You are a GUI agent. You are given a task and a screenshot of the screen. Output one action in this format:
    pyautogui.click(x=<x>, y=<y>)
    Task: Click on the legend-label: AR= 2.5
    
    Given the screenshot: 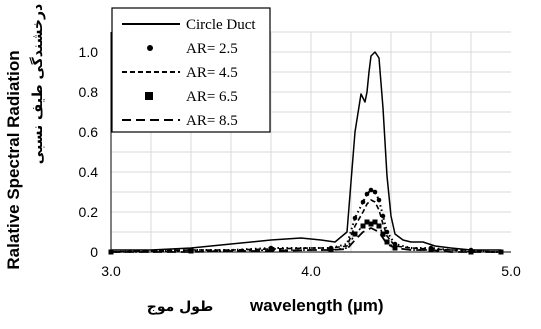 What is the action you would take?
    pyautogui.click(x=212, y=49)
    